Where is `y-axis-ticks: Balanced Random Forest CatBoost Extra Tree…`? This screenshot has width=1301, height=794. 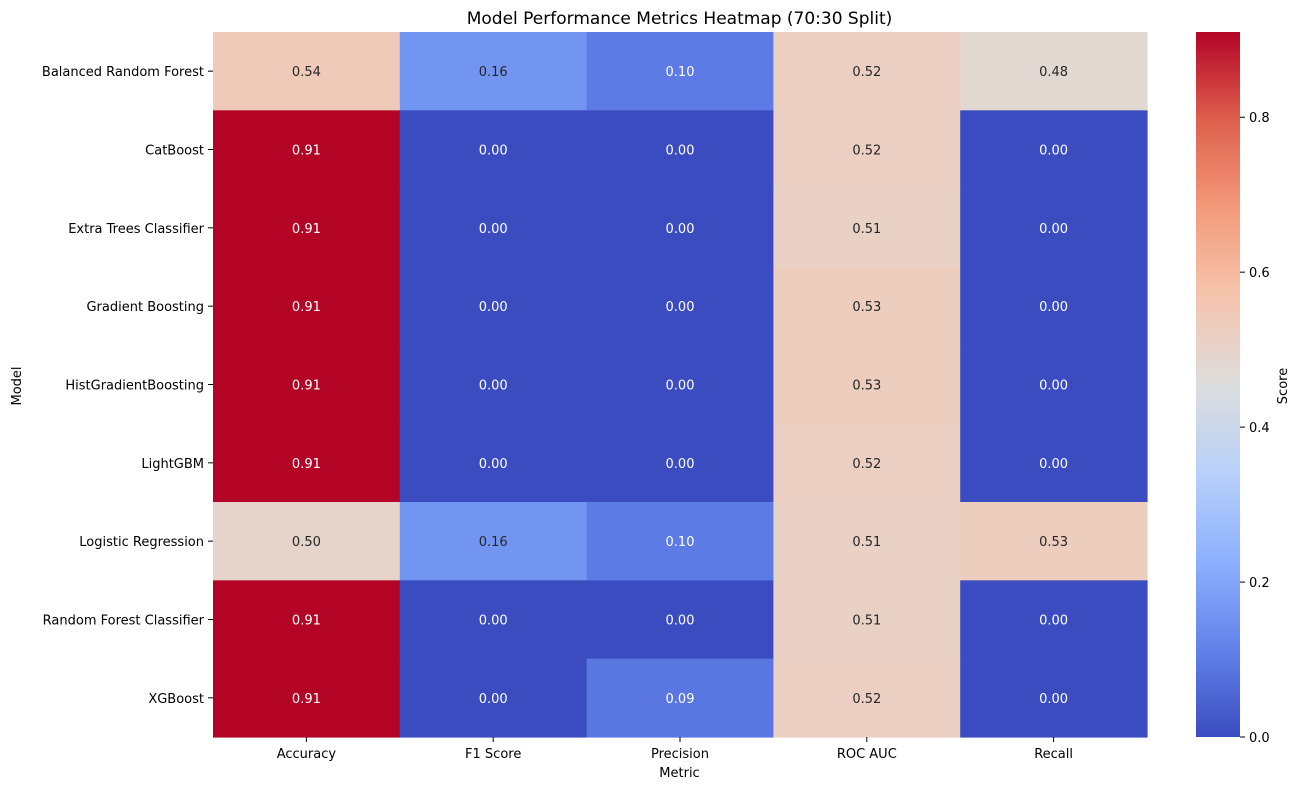
y-axis-ticks: Balanced Random Forest CatBoost Extra Tree… is located at coordinates (127, 386).